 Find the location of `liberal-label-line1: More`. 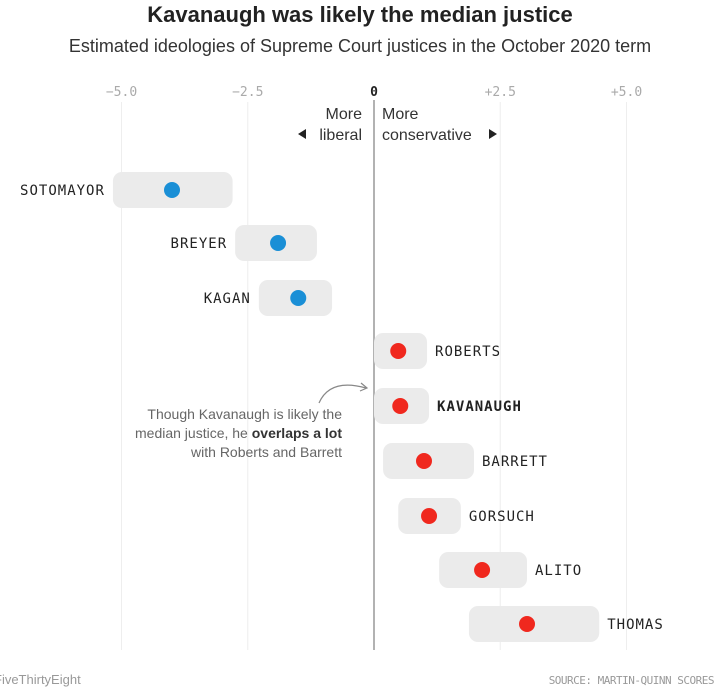

liberal-label-line1: More is located at coordinates (344, 114).